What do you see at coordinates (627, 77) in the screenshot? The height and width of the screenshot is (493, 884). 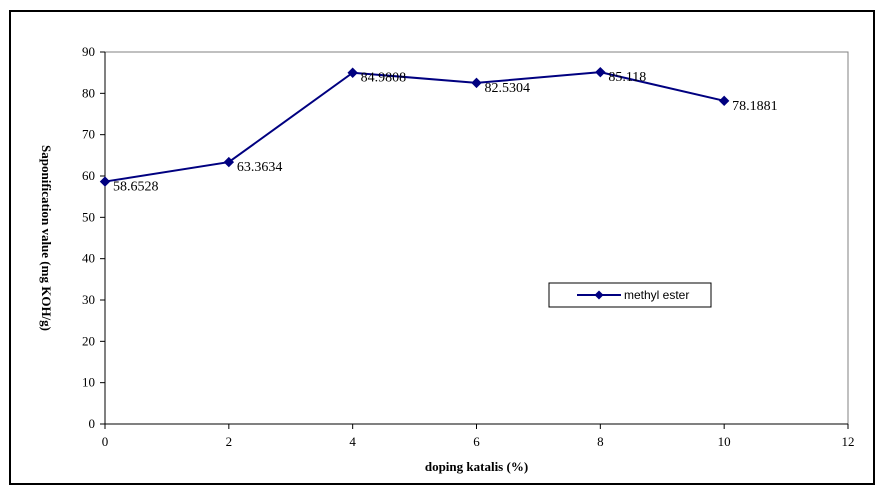 I see `data-label: 85.118` at bounding box center [627, 77].